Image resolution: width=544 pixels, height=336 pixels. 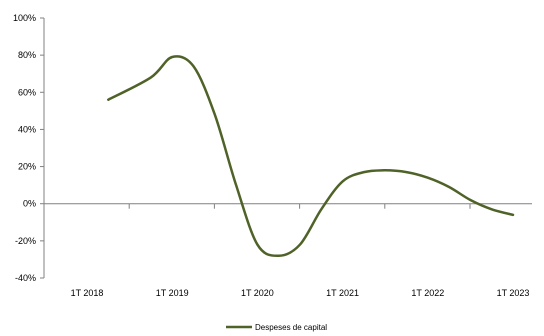 What do you see at coordinates (513, 293) in the screenshot?
I see `x-tick-label: 1T 2023` at bounding box center [513, 293].